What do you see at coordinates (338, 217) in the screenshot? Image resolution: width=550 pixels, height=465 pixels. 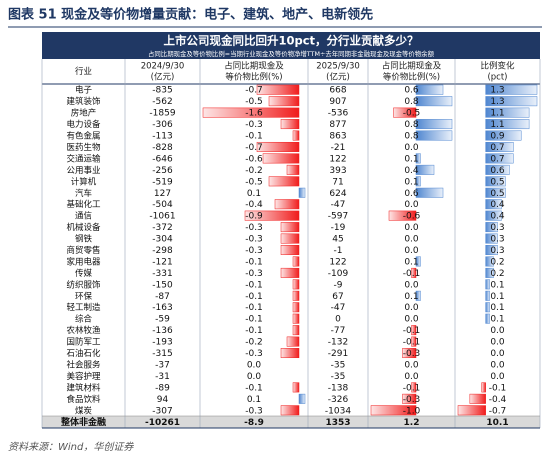 I see `cell-value: -597` at bounding box center [338, 217].